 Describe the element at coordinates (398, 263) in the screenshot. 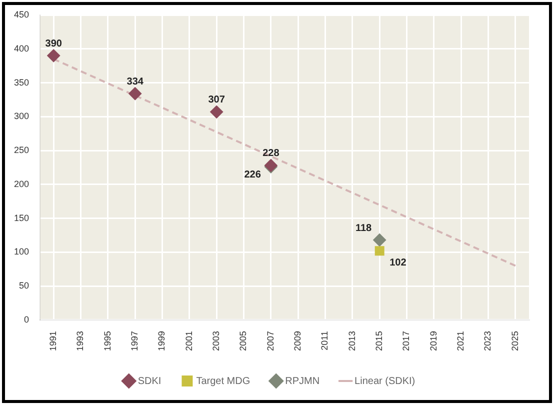

I see `data-label: 102` at that location.